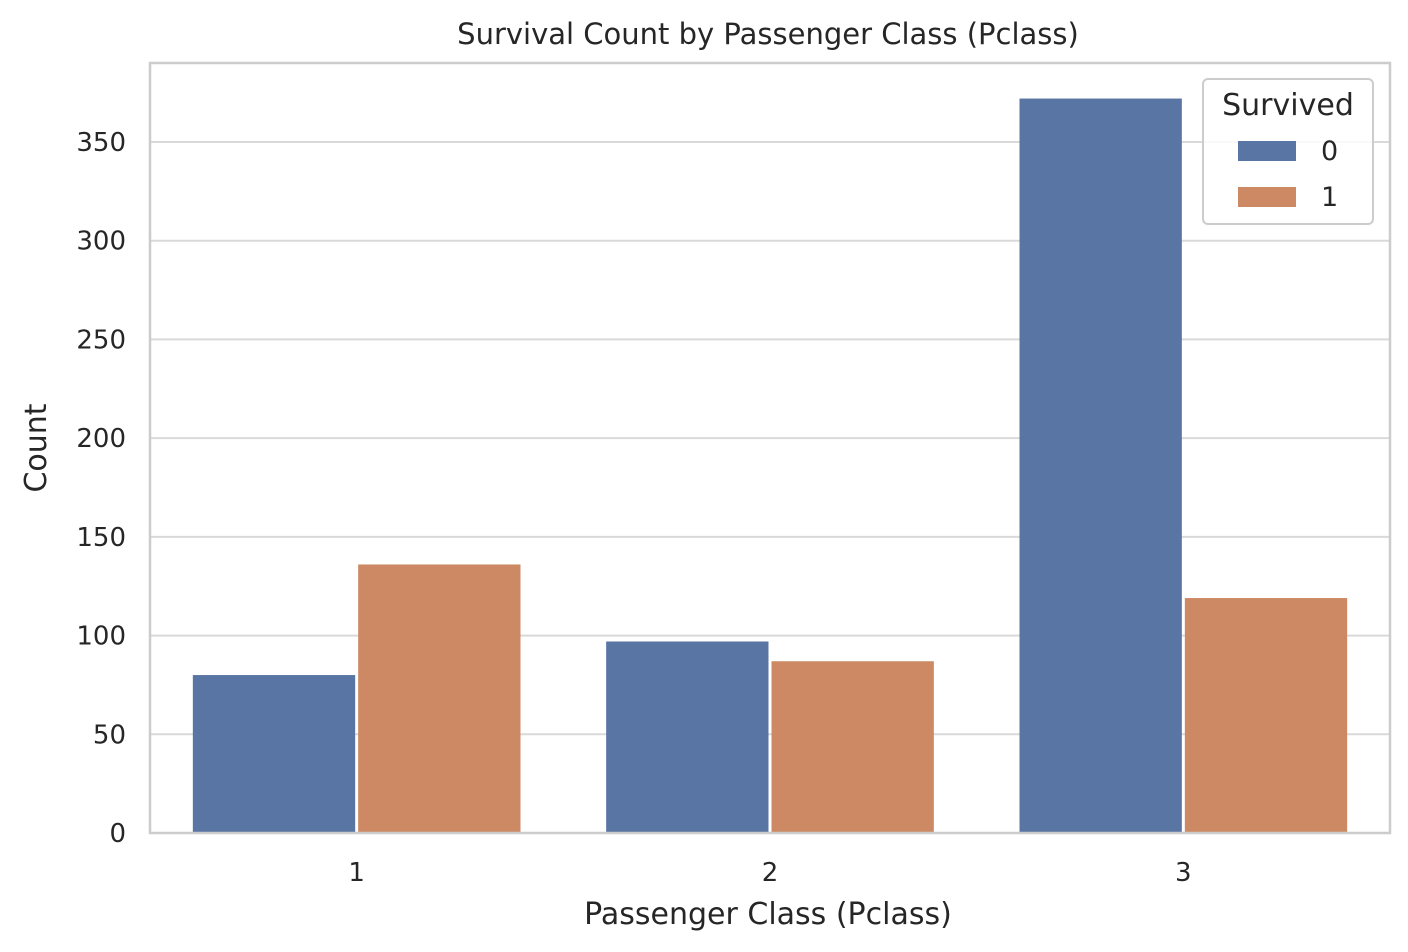 This screenshot has height=952, width=1408. I want to click on legend: Survived 01, so click(1288, 151).